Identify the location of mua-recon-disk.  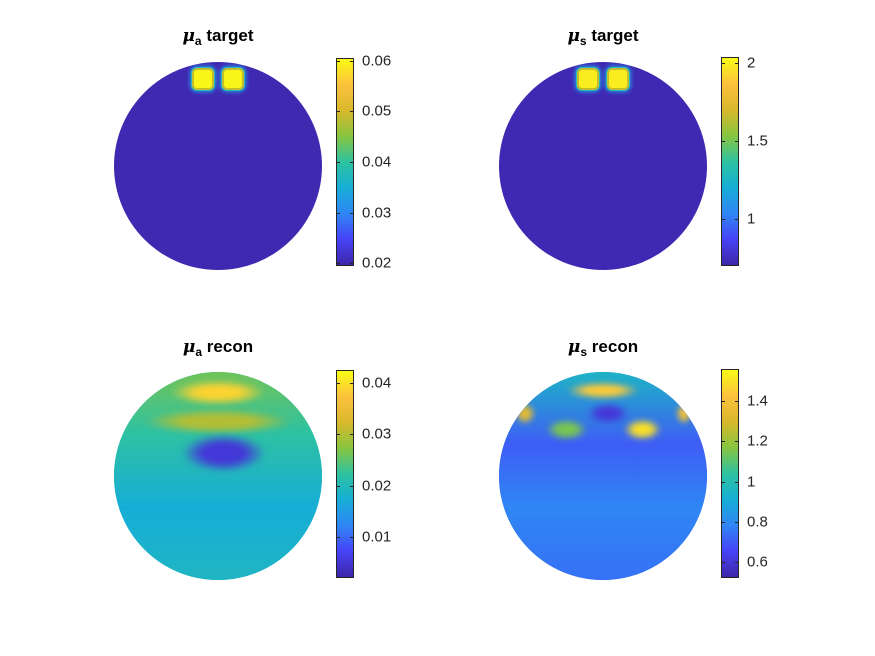
(218, 476).